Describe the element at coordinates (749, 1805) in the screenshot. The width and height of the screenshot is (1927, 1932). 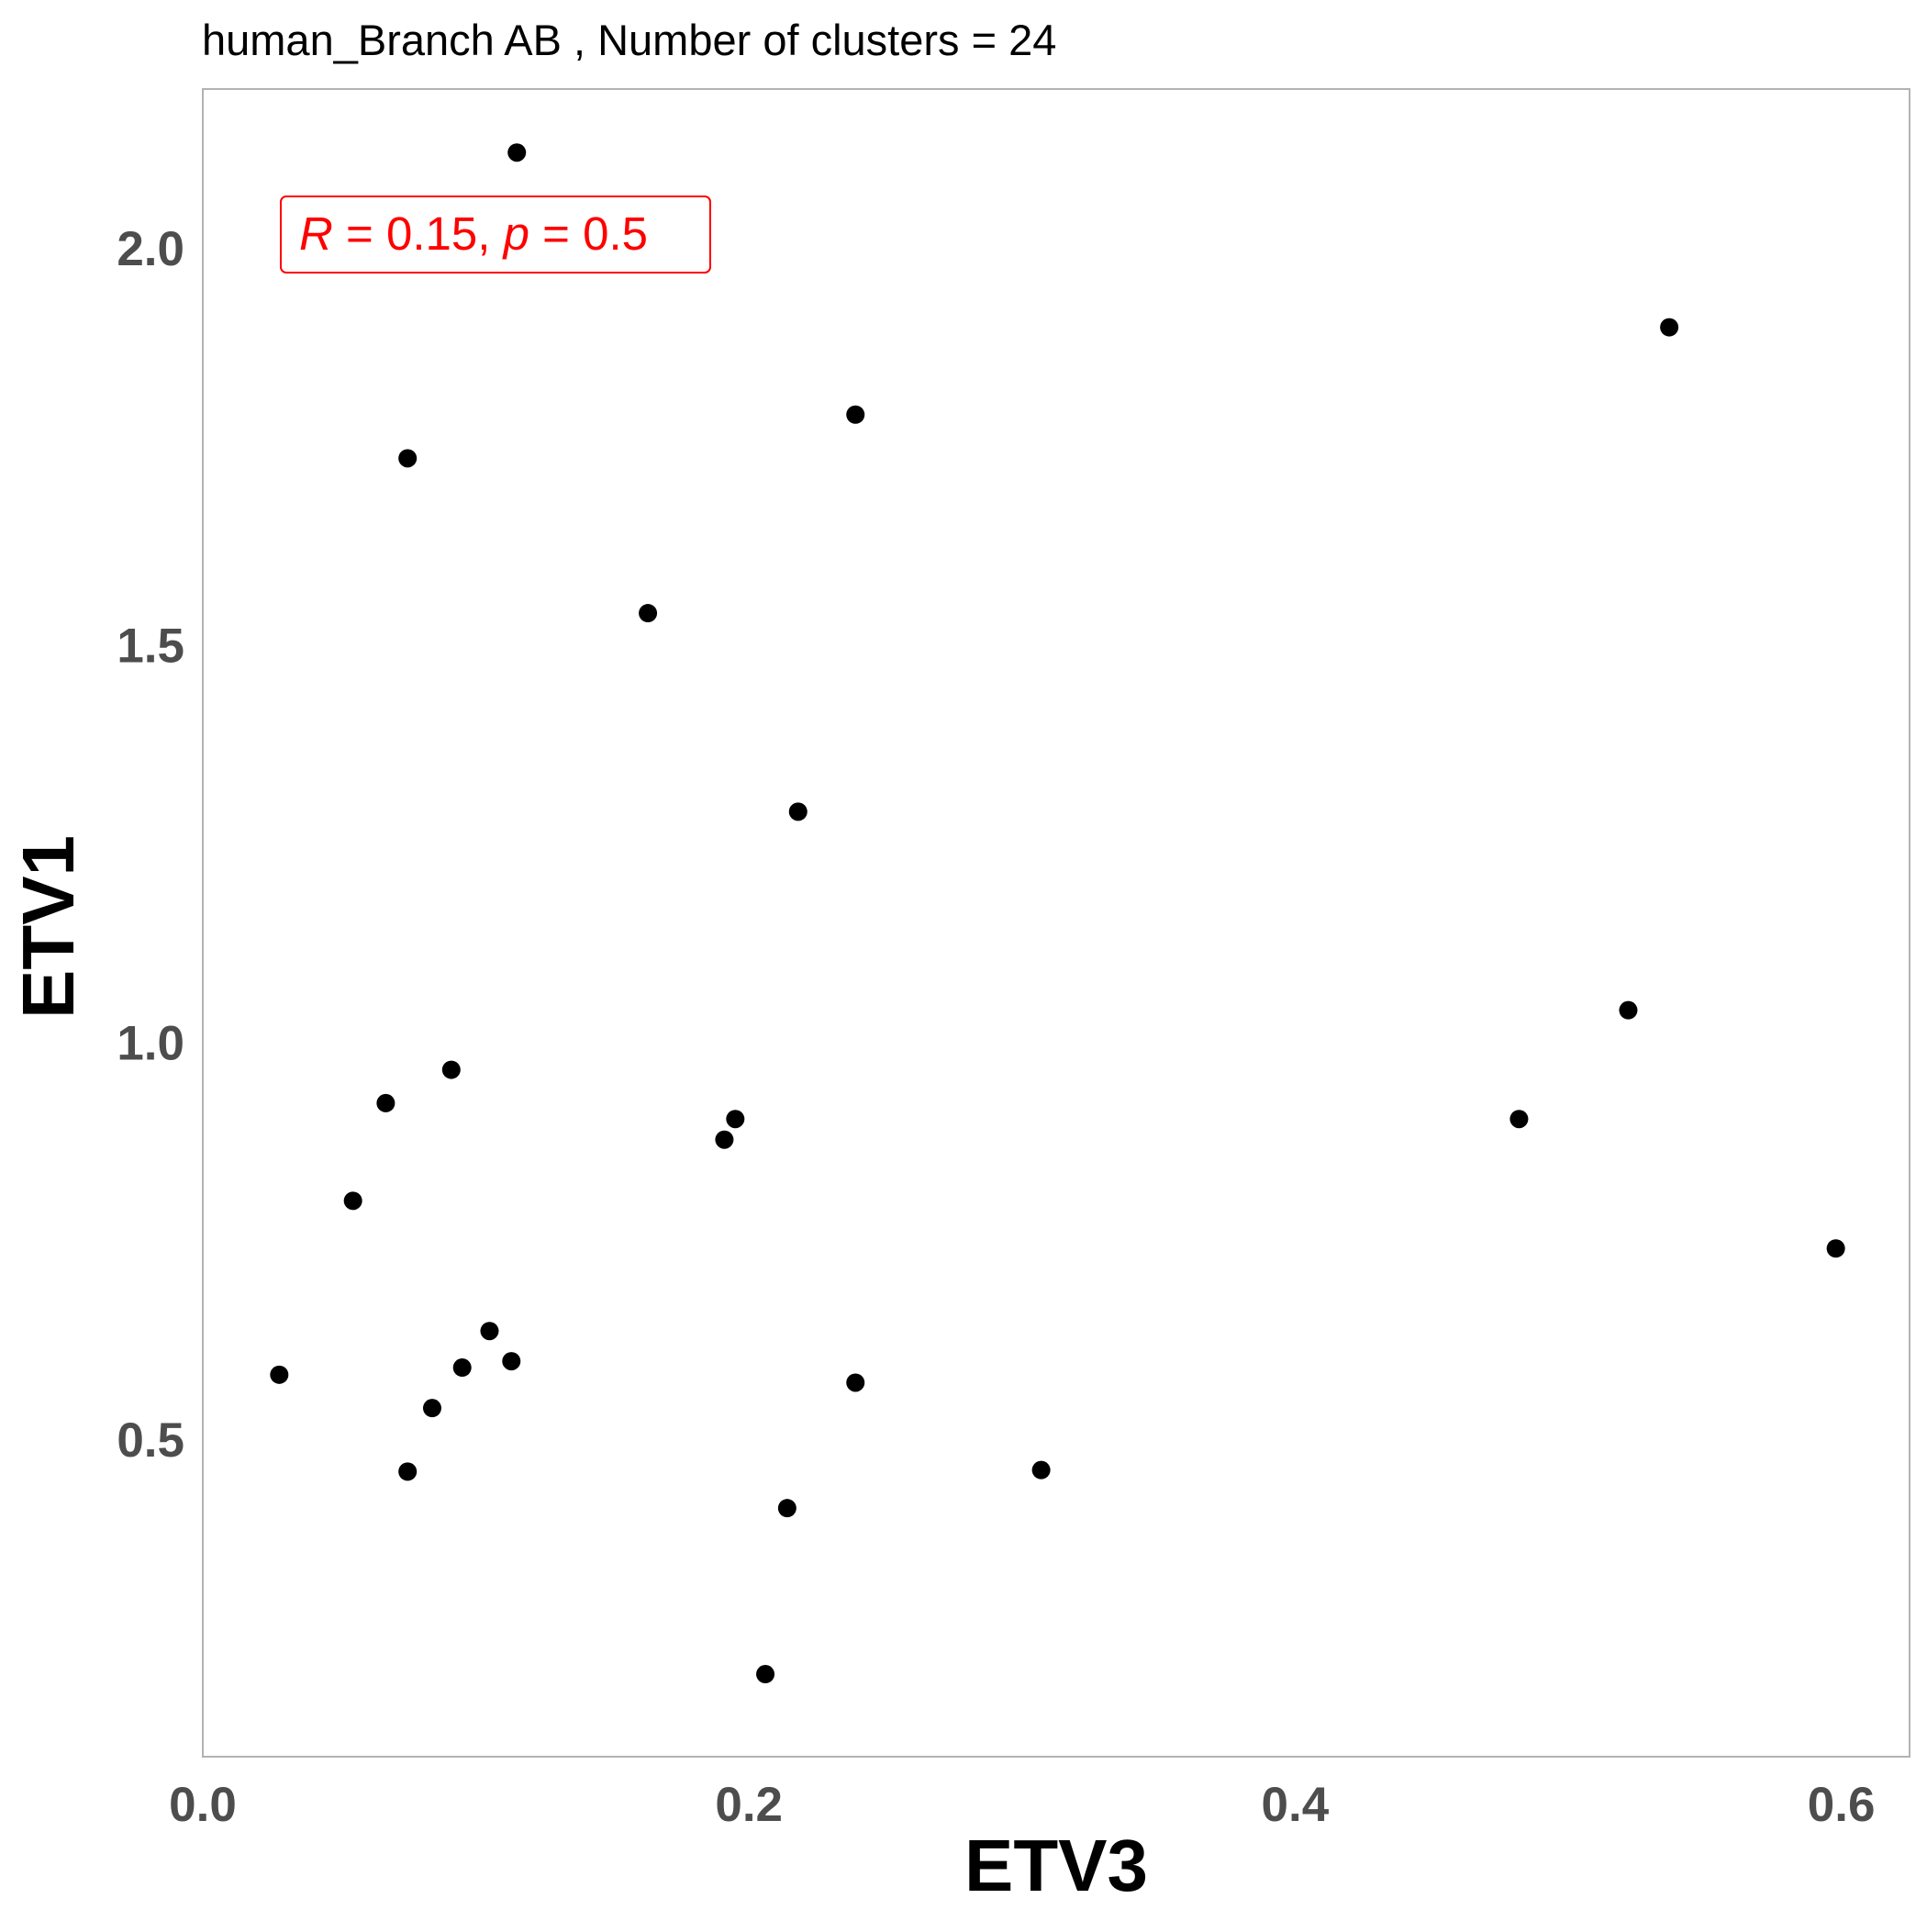
I see `x-tick-label: 0.2` at that location.